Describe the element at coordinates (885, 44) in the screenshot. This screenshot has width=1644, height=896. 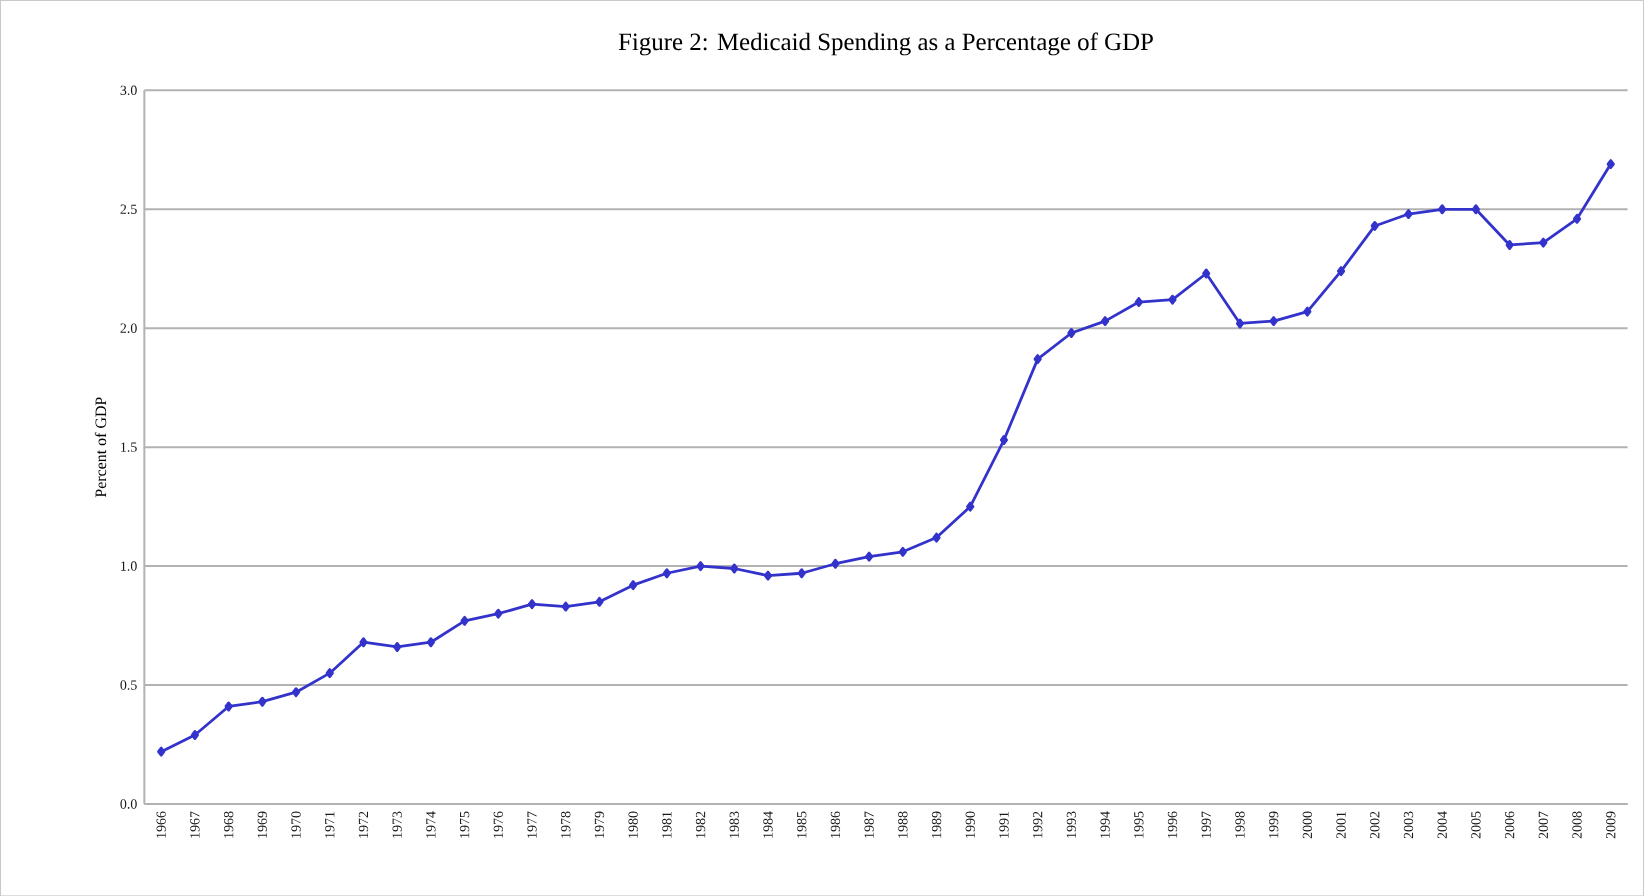
I see `chart-title: Figure 2: Medicaid Spending as a Percentage of GDP` at that location.